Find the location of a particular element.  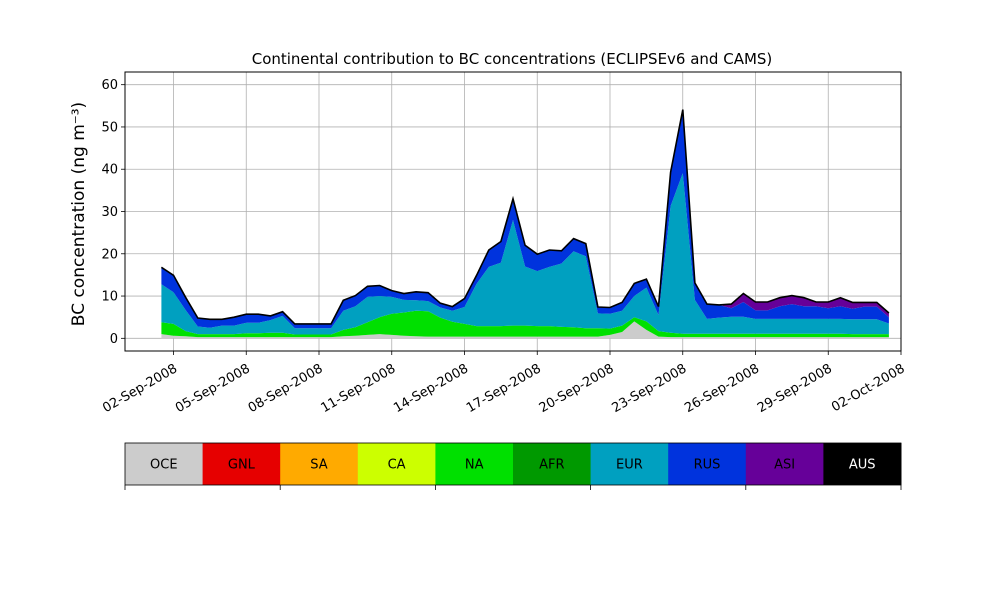

x-tick-label: 02-Oct-2008 is located at coordinates (868, 388).